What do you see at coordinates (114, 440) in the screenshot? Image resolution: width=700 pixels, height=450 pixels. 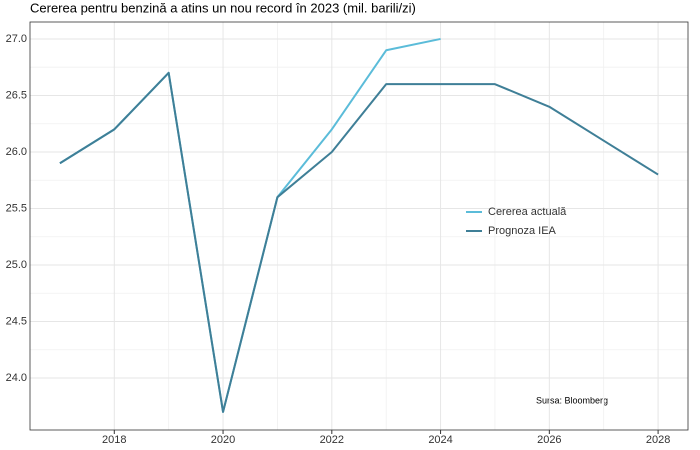 I see `x-tick-label: 2018` at bounding box center [114, 440].